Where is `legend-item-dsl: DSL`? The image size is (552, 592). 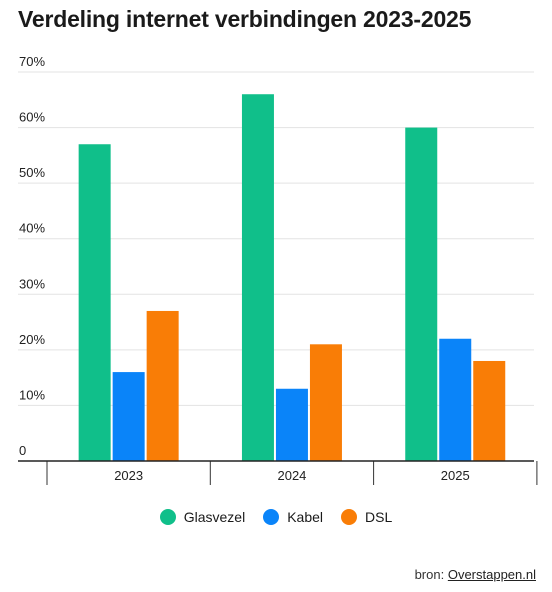
legend-item-dsl: DSL is located at coordinates (366, 517).